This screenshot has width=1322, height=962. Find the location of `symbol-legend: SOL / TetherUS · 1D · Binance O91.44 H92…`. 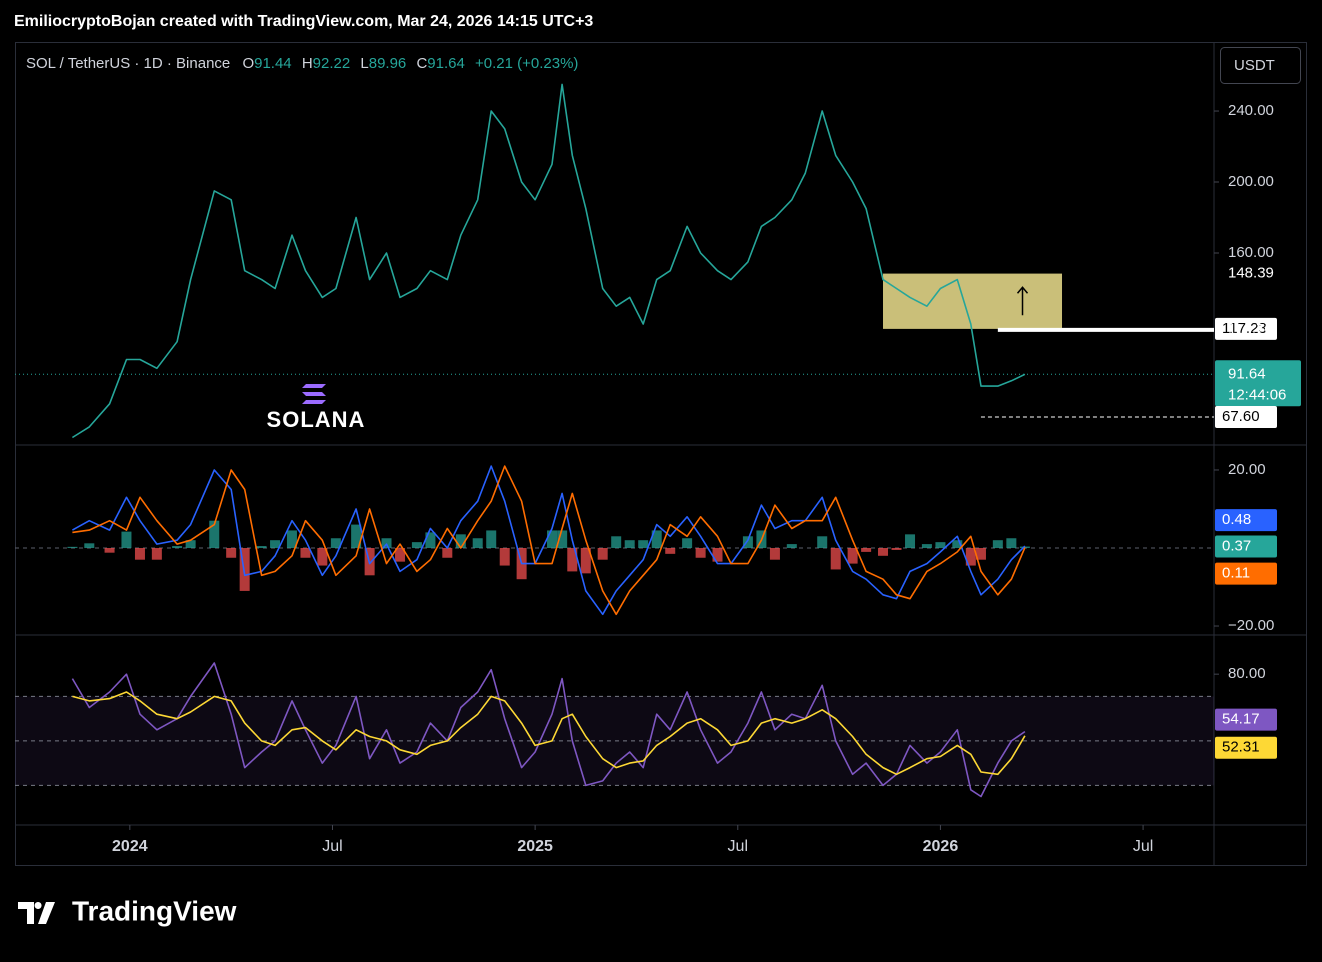

symbol-legend: SOL / TetherUS · 1D · Binance O91.44 H92… is located at coordinates (302, 63).